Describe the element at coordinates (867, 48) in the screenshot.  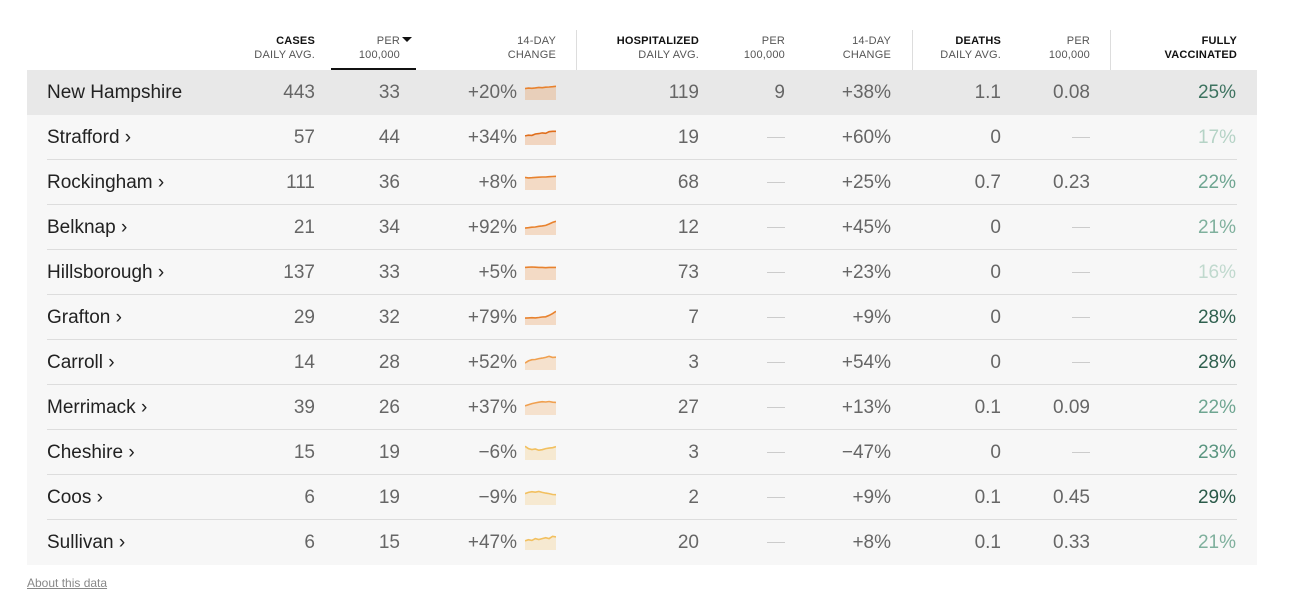
I see `header-hosp-change: 14-DAY CHANGE` at that location.